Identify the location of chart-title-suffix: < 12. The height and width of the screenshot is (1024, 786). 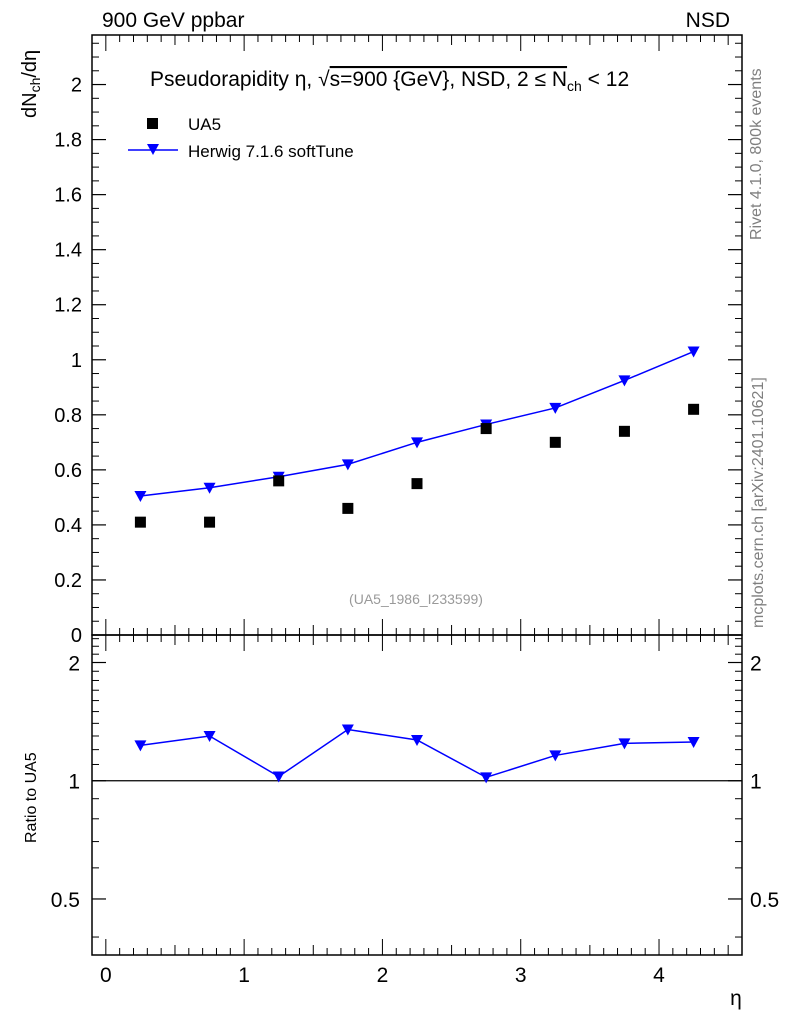
(605, 79).